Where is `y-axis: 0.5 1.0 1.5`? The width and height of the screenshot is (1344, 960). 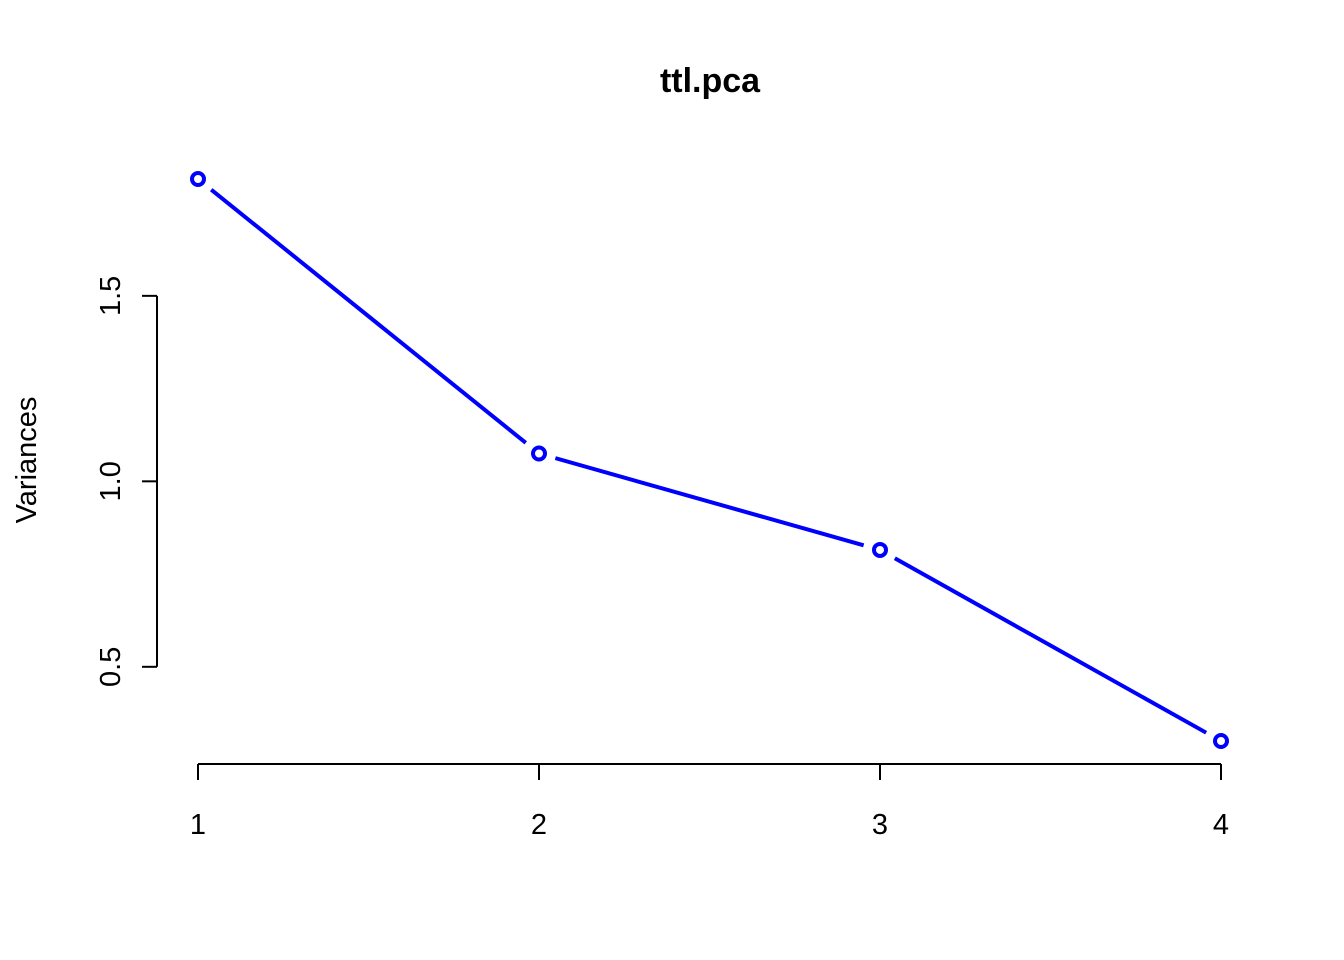 y-axis: 0.5 1.0 1.5 is located at coordinates (126, 481).